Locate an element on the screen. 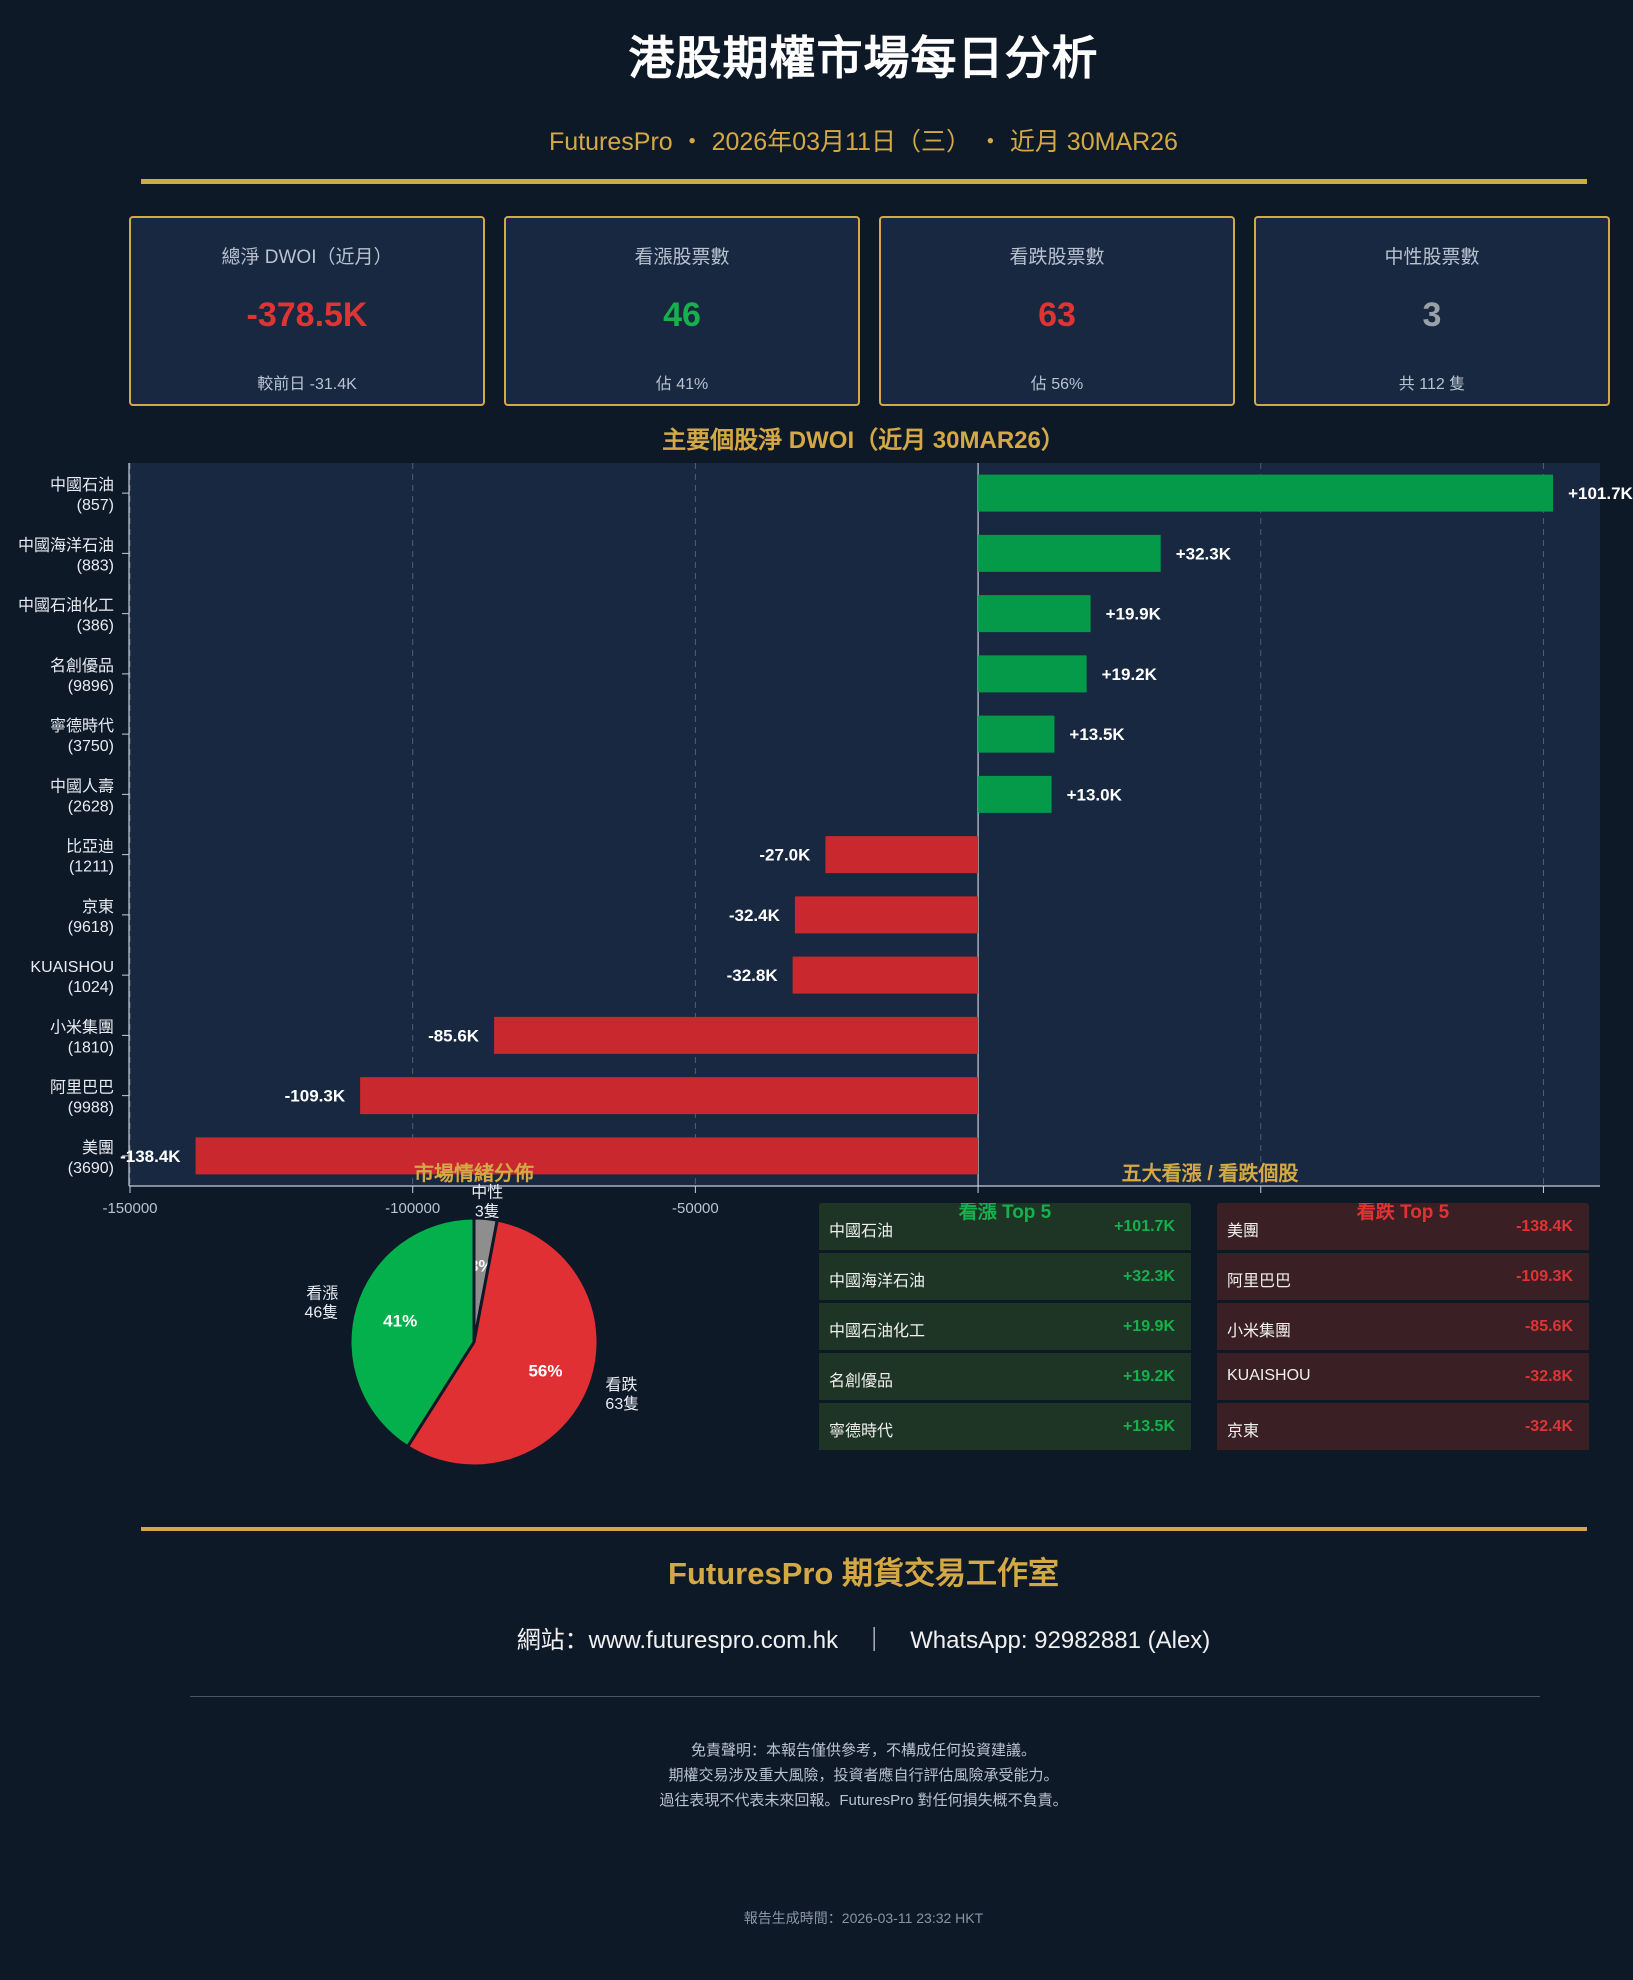 This screenshot has width=1633, height=1980. summary-card-bullish: 看漲股票數 46 佔 41% is located at coordinates (682, 311).